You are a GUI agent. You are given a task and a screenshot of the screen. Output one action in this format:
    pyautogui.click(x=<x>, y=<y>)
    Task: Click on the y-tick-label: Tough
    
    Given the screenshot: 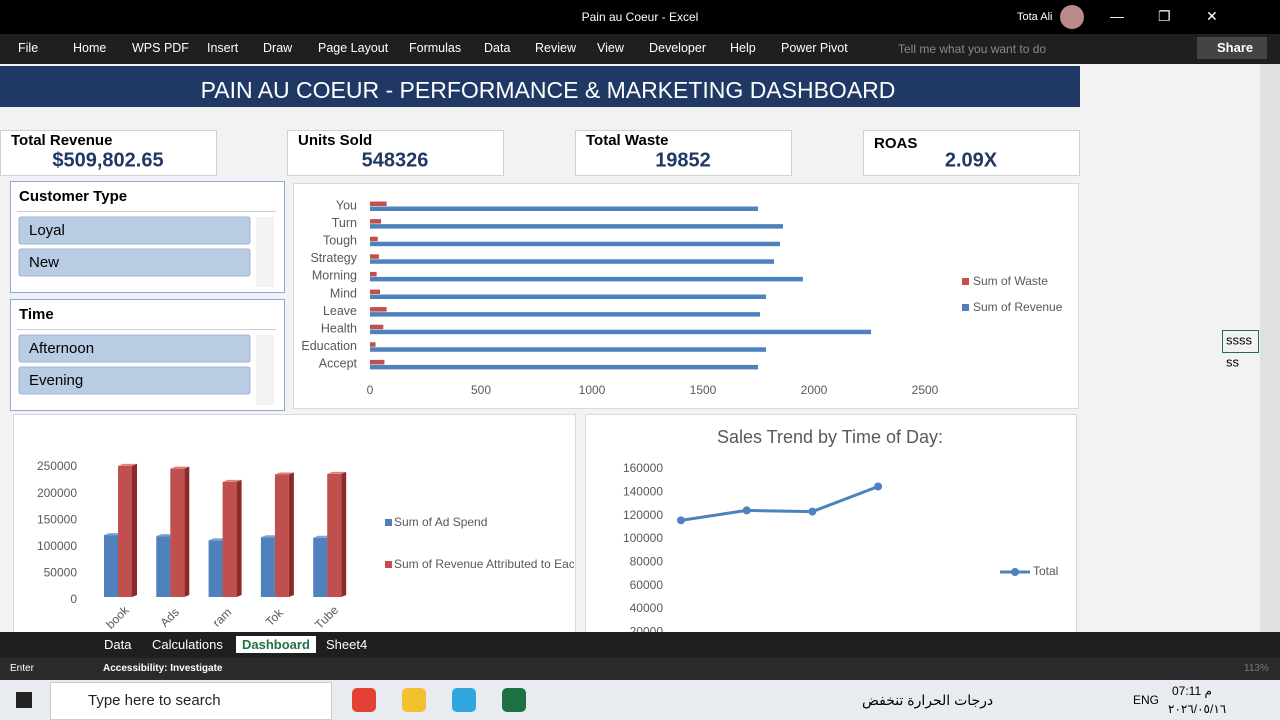 What is the action you would take?
    pyautogui.click(x=340, y=240)
    